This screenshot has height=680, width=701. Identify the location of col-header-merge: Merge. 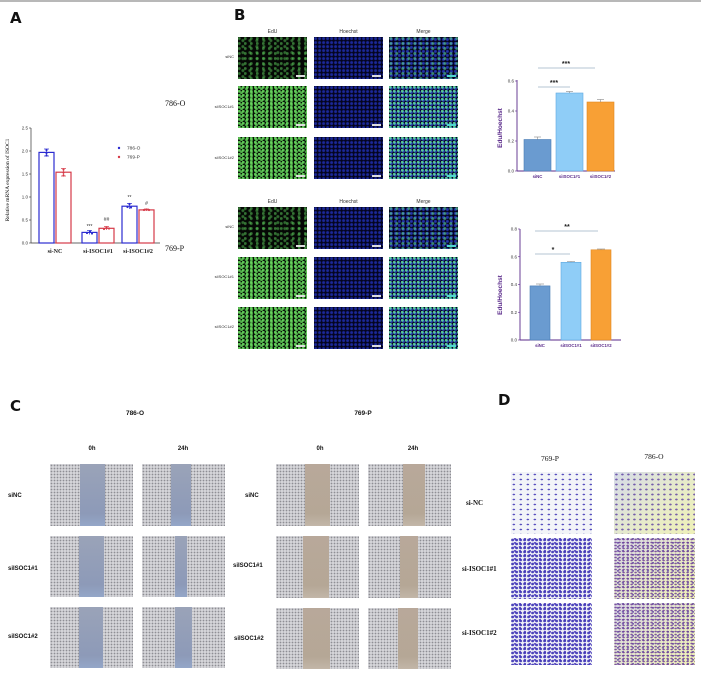
(423, 32).